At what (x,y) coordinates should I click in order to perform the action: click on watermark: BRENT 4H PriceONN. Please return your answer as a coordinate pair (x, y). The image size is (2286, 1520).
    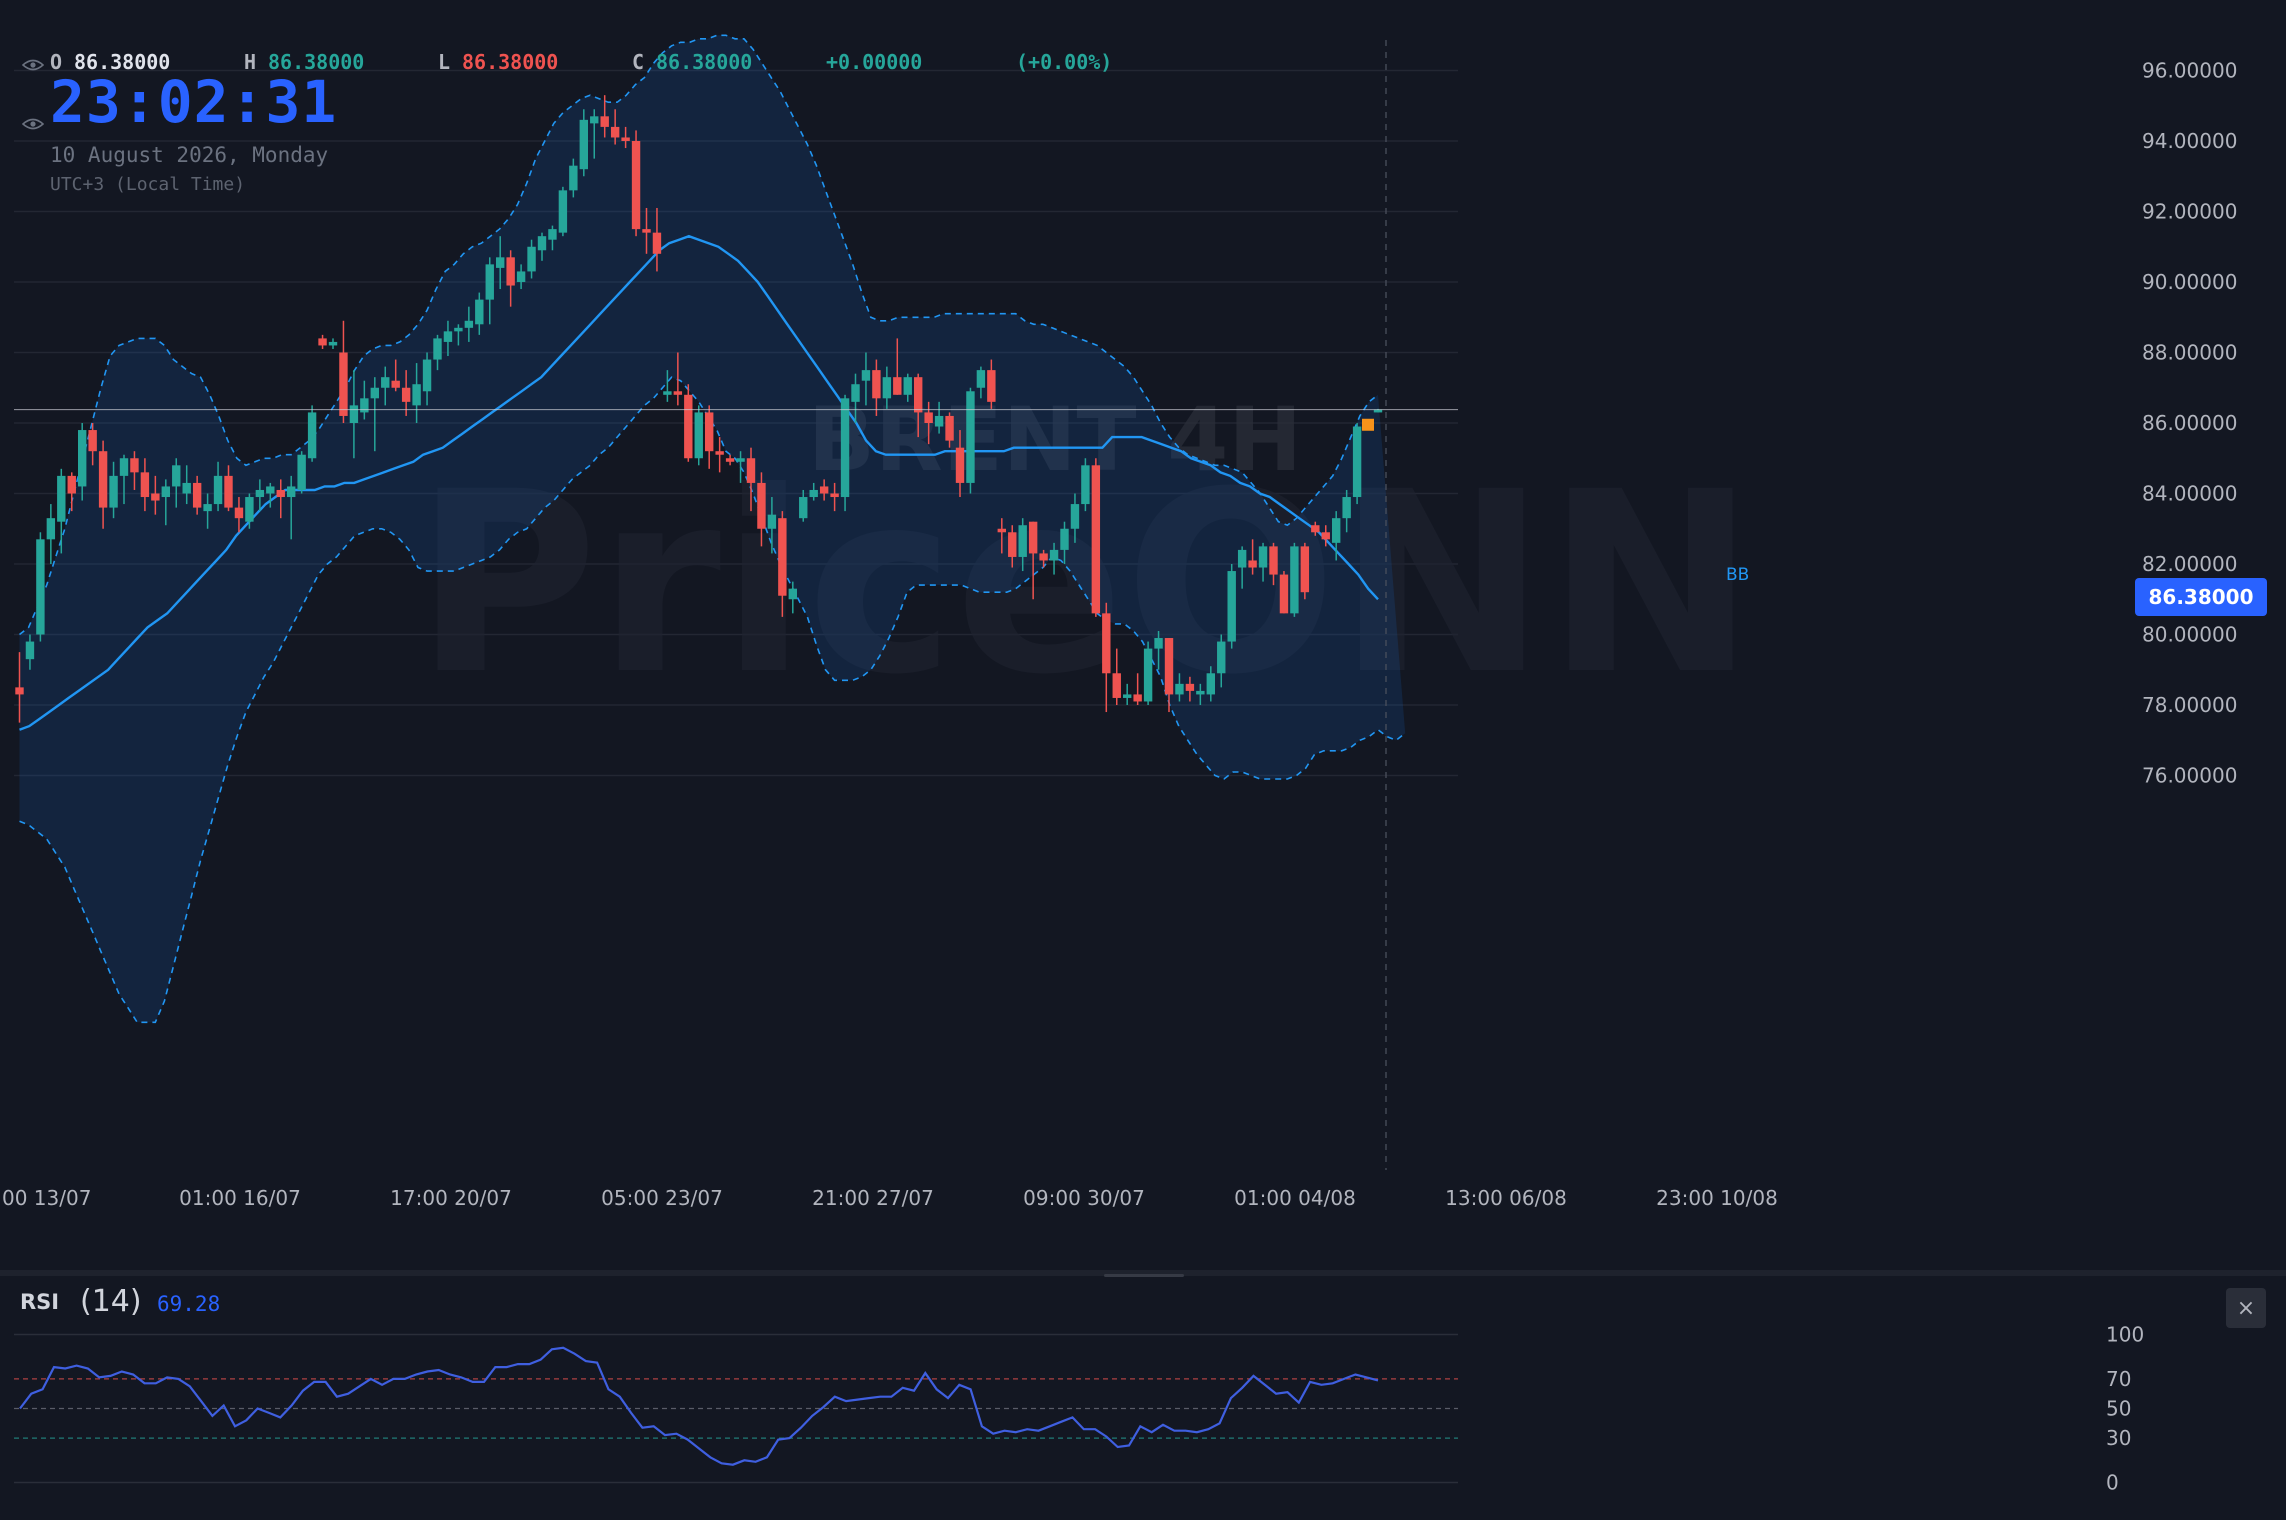
    Looking at the image, I should click on (1085, 558).